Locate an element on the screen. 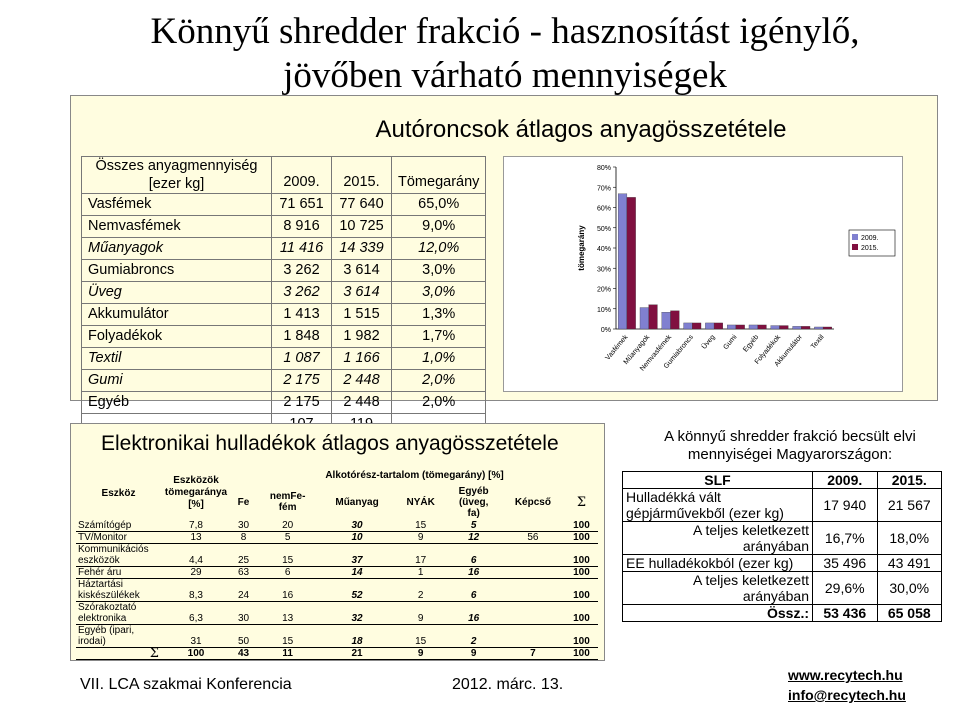 This screenshot has height=717, width=960. row-ratio: 1,7% is located at coordinates (438, 336).